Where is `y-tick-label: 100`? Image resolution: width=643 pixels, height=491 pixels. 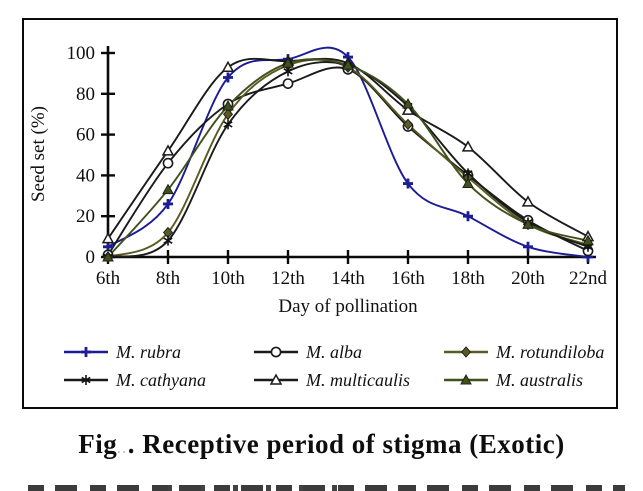 y-tick-label: 100 is located at coordinates (81, 53).